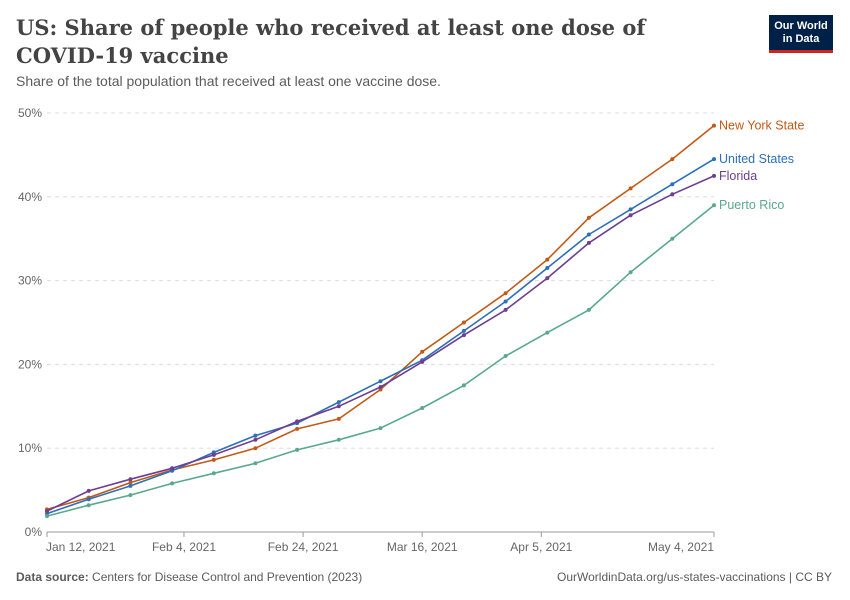  I want to click on data-source-label: Data source:, so click(52, 577).